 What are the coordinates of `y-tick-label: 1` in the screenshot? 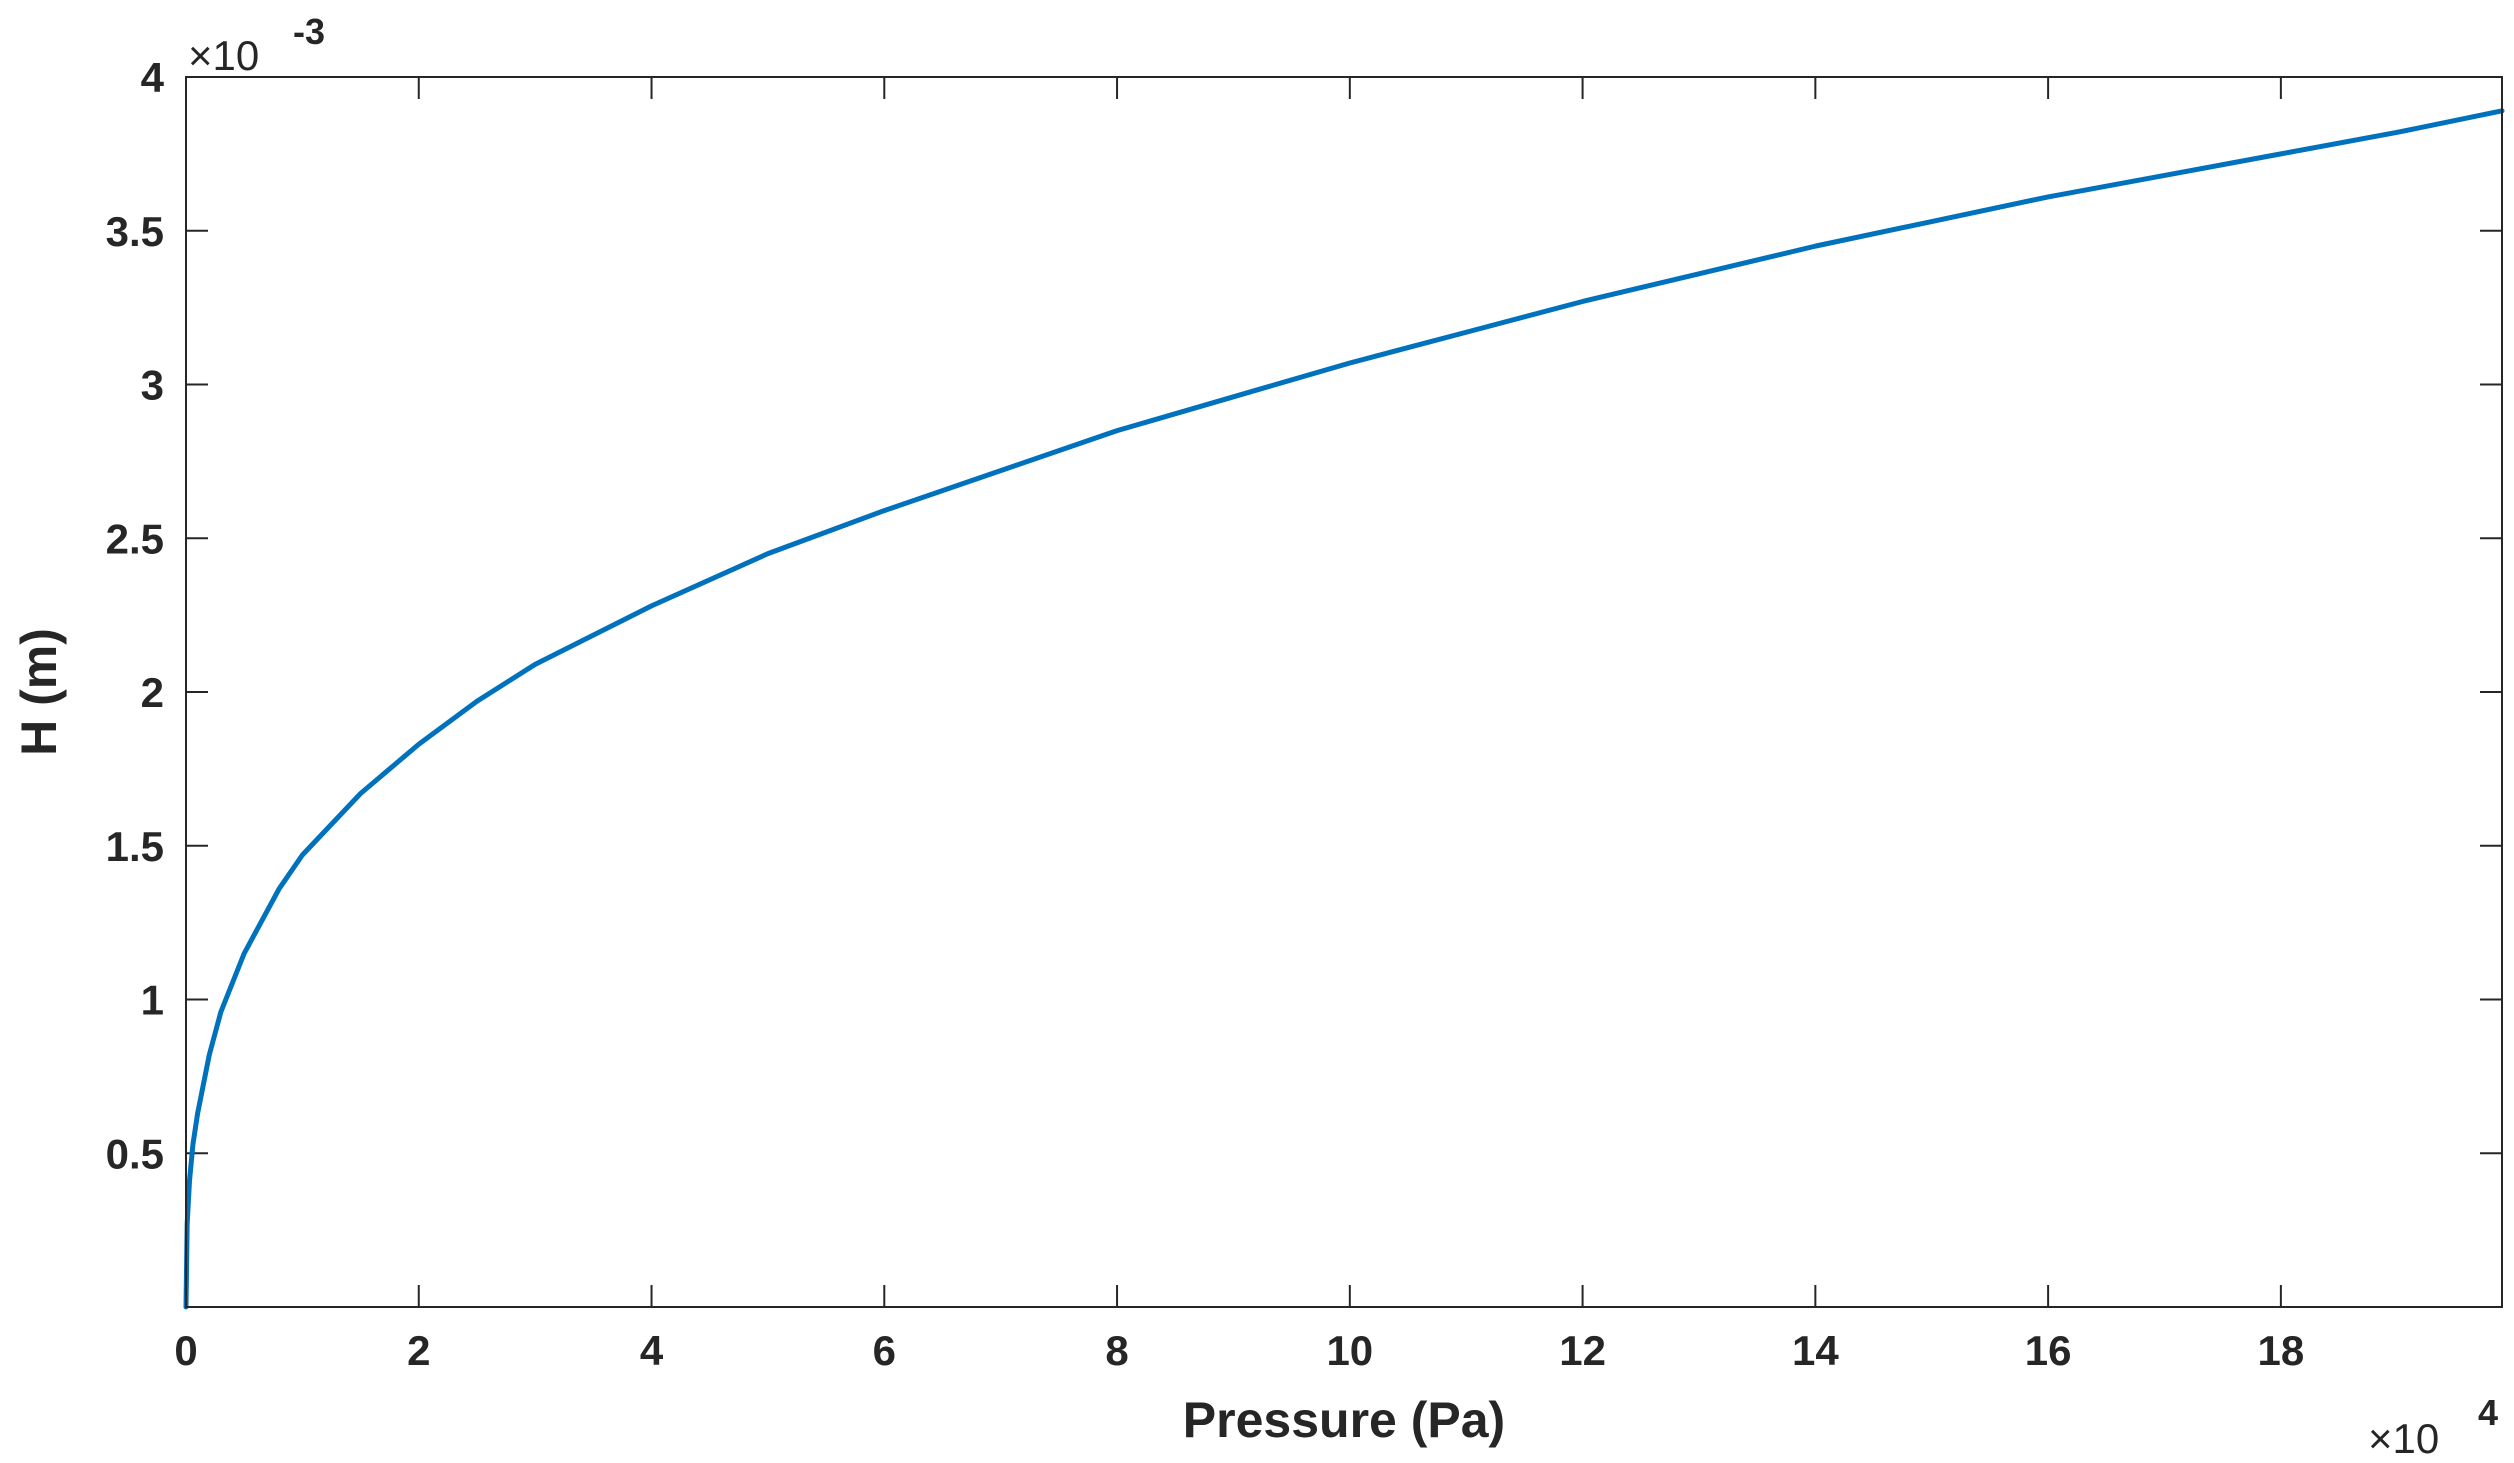 It's located at (152, 1000).